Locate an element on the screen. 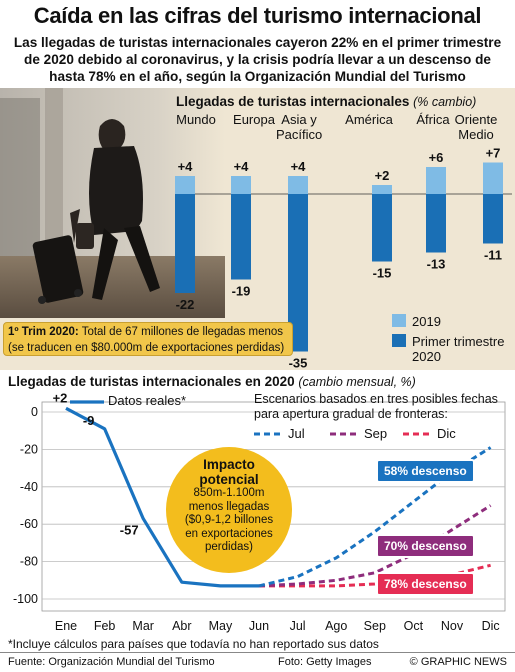 The width and height of the screenshot is (515, 672). xtick-sep: Sep is located at coordinates (375, 626).